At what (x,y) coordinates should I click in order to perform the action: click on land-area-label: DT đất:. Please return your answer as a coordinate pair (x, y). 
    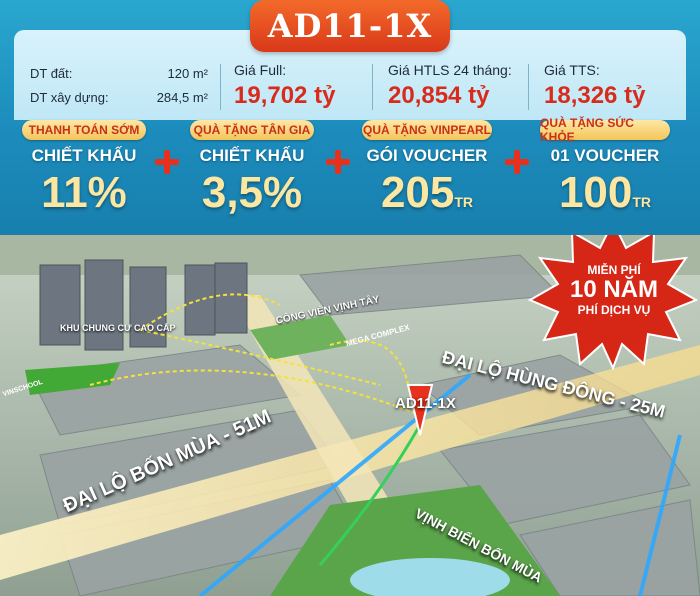
    Looking at the image, I should click on (51, 73).